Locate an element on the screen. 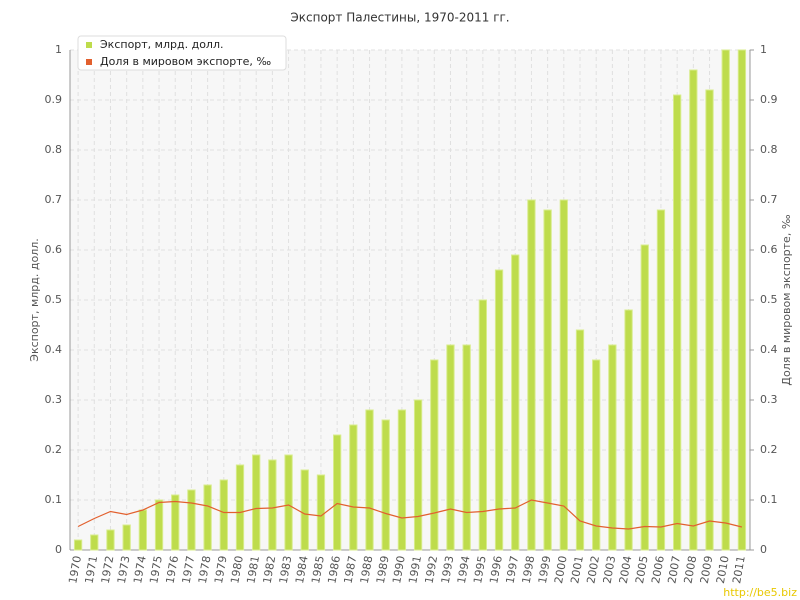 This screenshot has width=800, height=600. y2-tick-label: 0 is located at coordinates (763, 549).